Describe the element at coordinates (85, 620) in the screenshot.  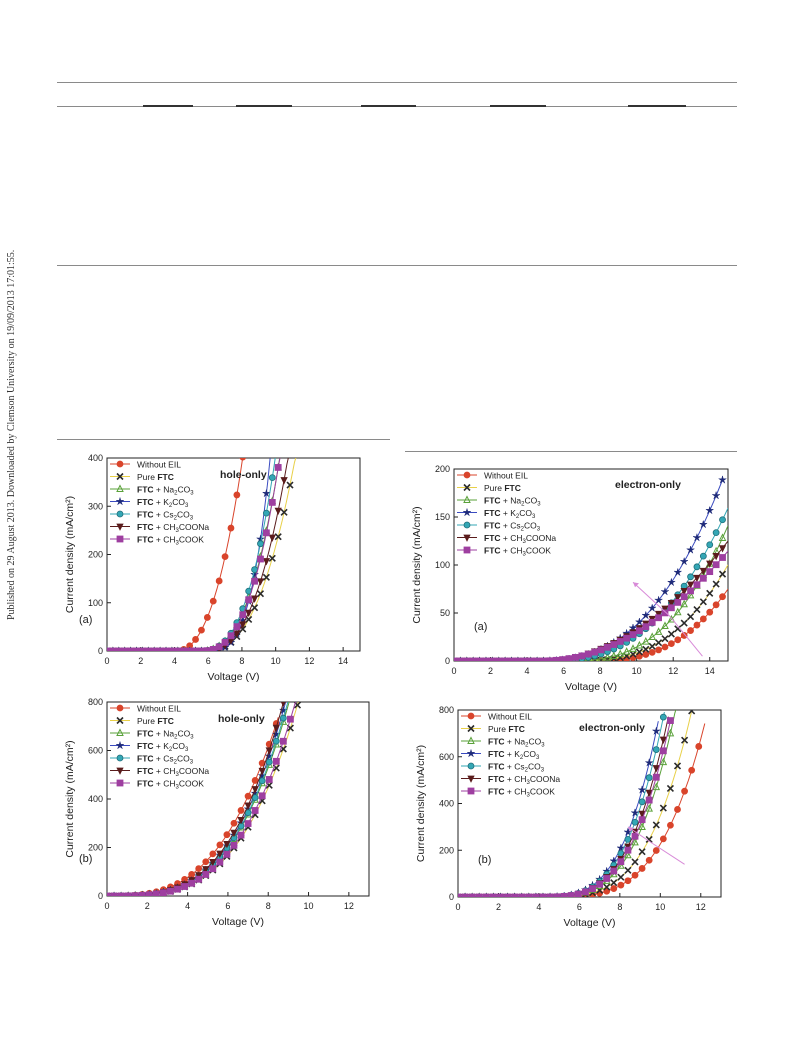
I see `panel-label: (a)` at that location.